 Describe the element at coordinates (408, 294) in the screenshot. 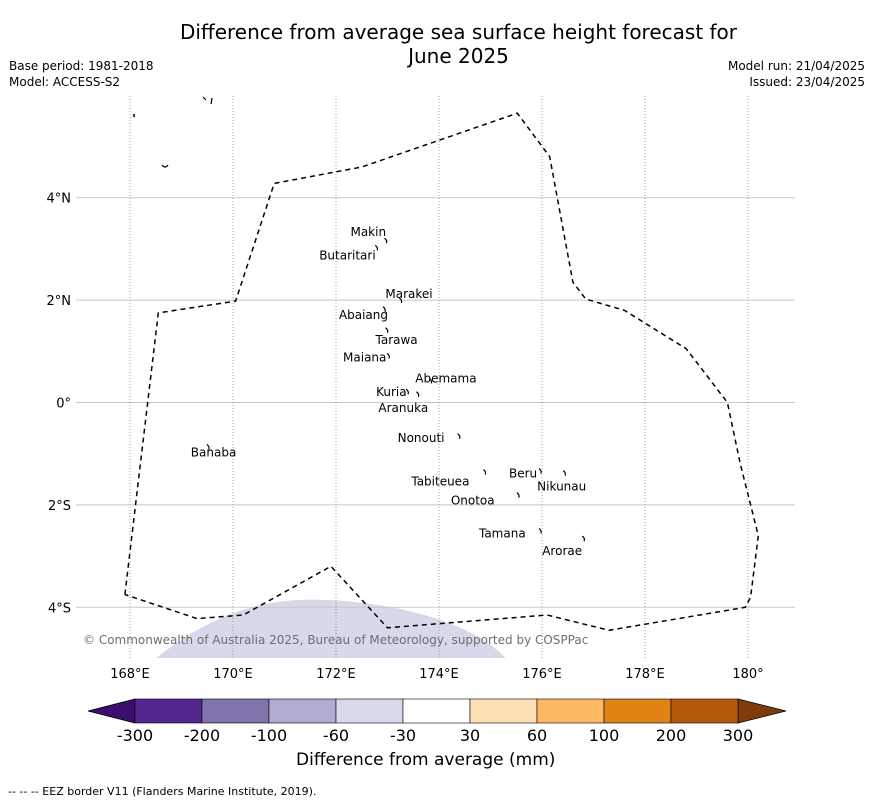

I see `island-label: Marakei` at that location.